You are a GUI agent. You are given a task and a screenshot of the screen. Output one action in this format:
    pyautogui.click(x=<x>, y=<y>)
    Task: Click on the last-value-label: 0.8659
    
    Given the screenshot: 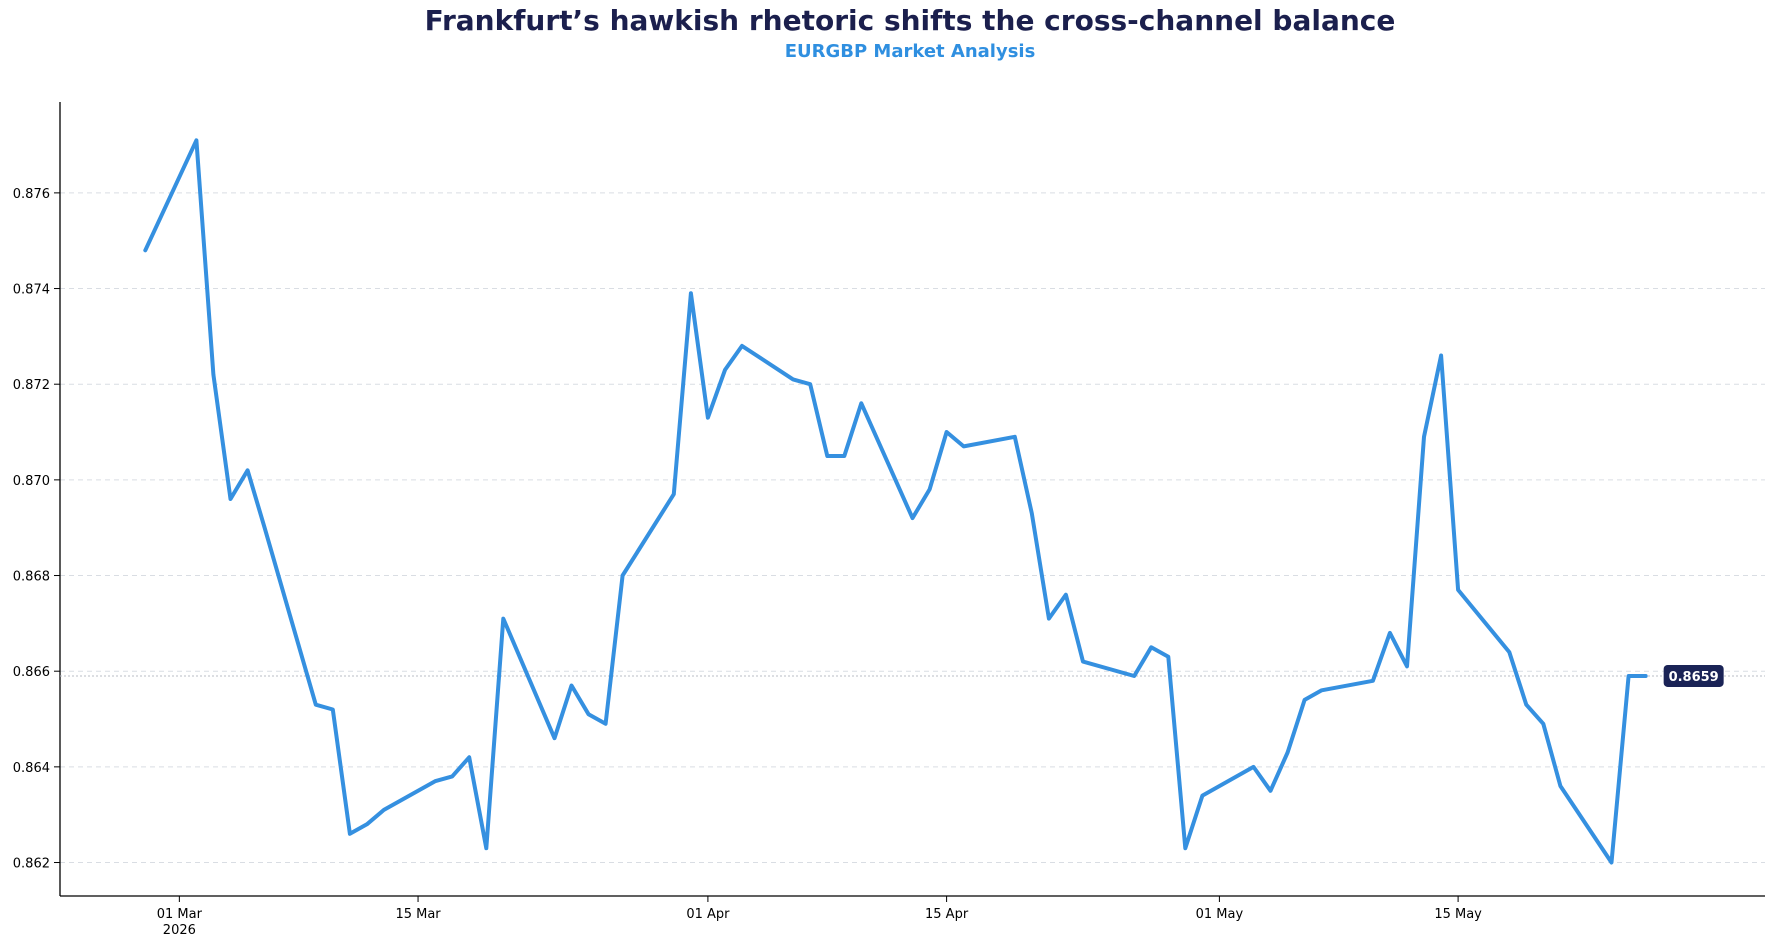 What is the action you would take?
    pyautogui.click(x=1694, y=677)
    